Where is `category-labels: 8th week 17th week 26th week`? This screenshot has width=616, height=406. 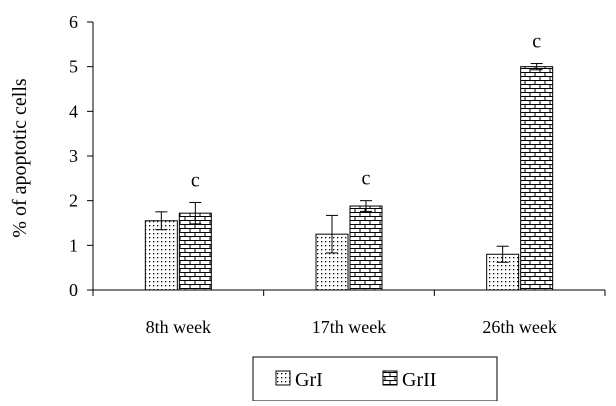 category-labels: 8th week 17th week 26th week is located at coordinates (351, 327).